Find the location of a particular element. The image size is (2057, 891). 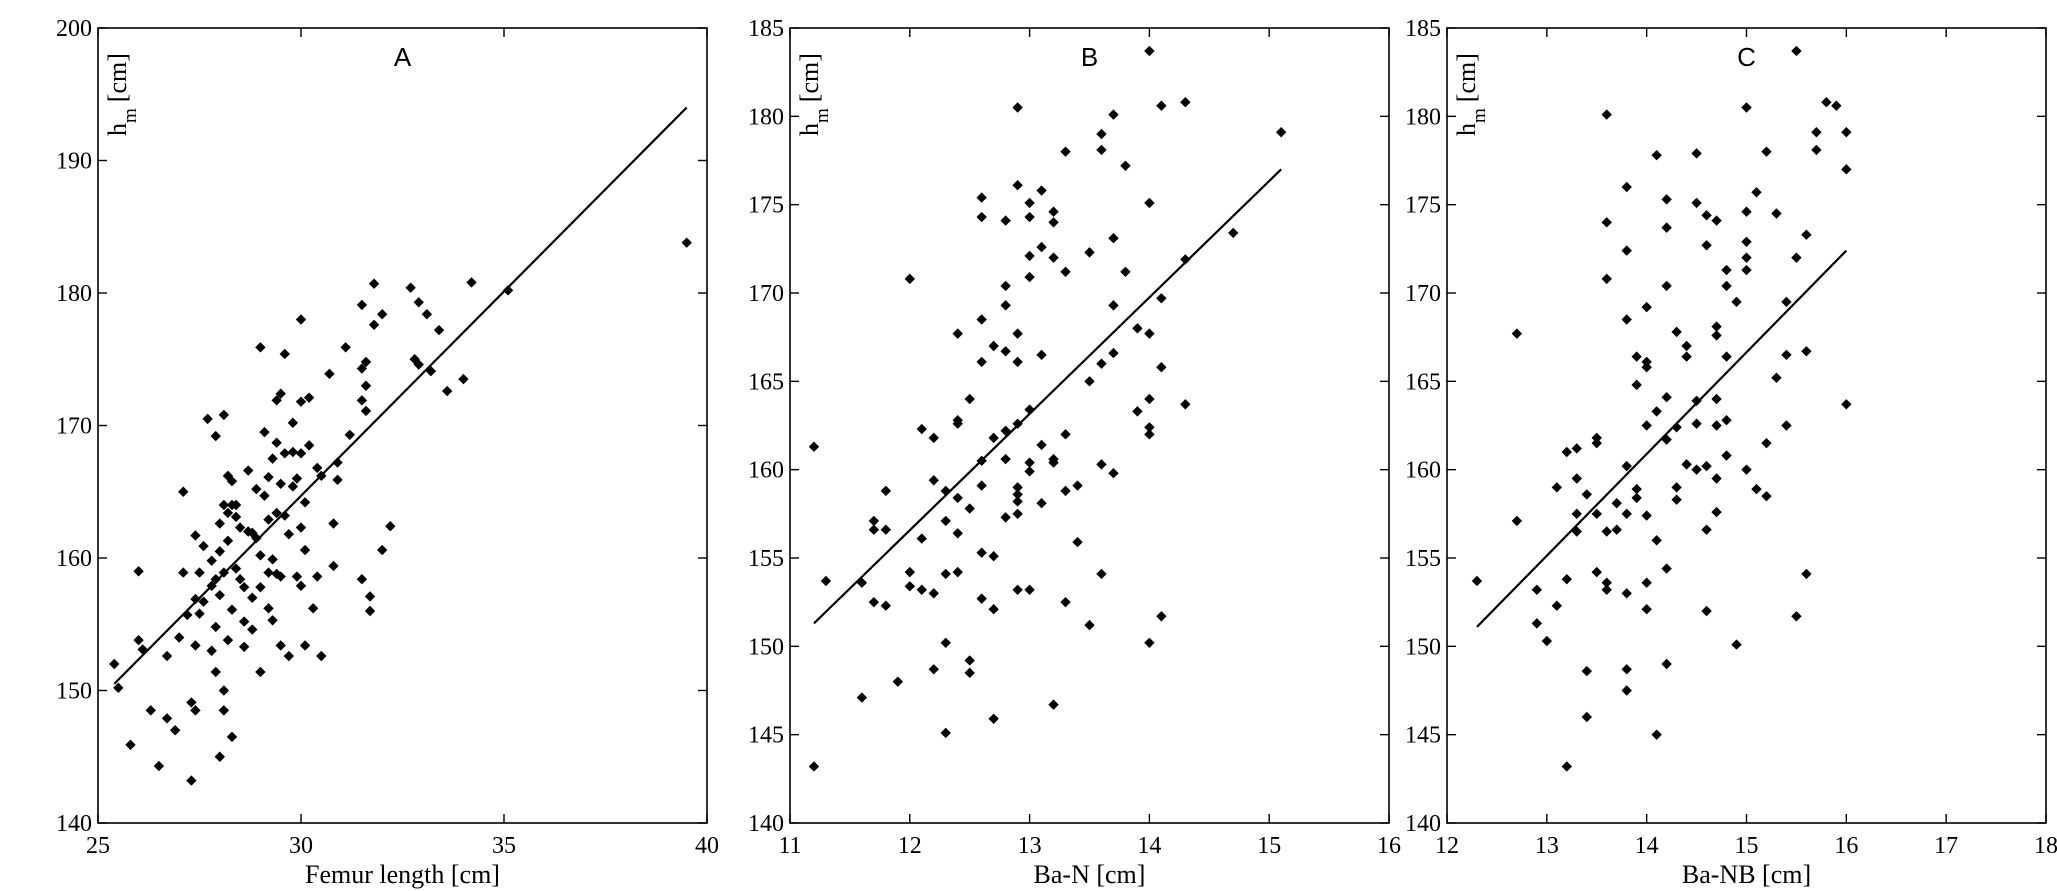

regression-line is located at coordinates (1662, 438).